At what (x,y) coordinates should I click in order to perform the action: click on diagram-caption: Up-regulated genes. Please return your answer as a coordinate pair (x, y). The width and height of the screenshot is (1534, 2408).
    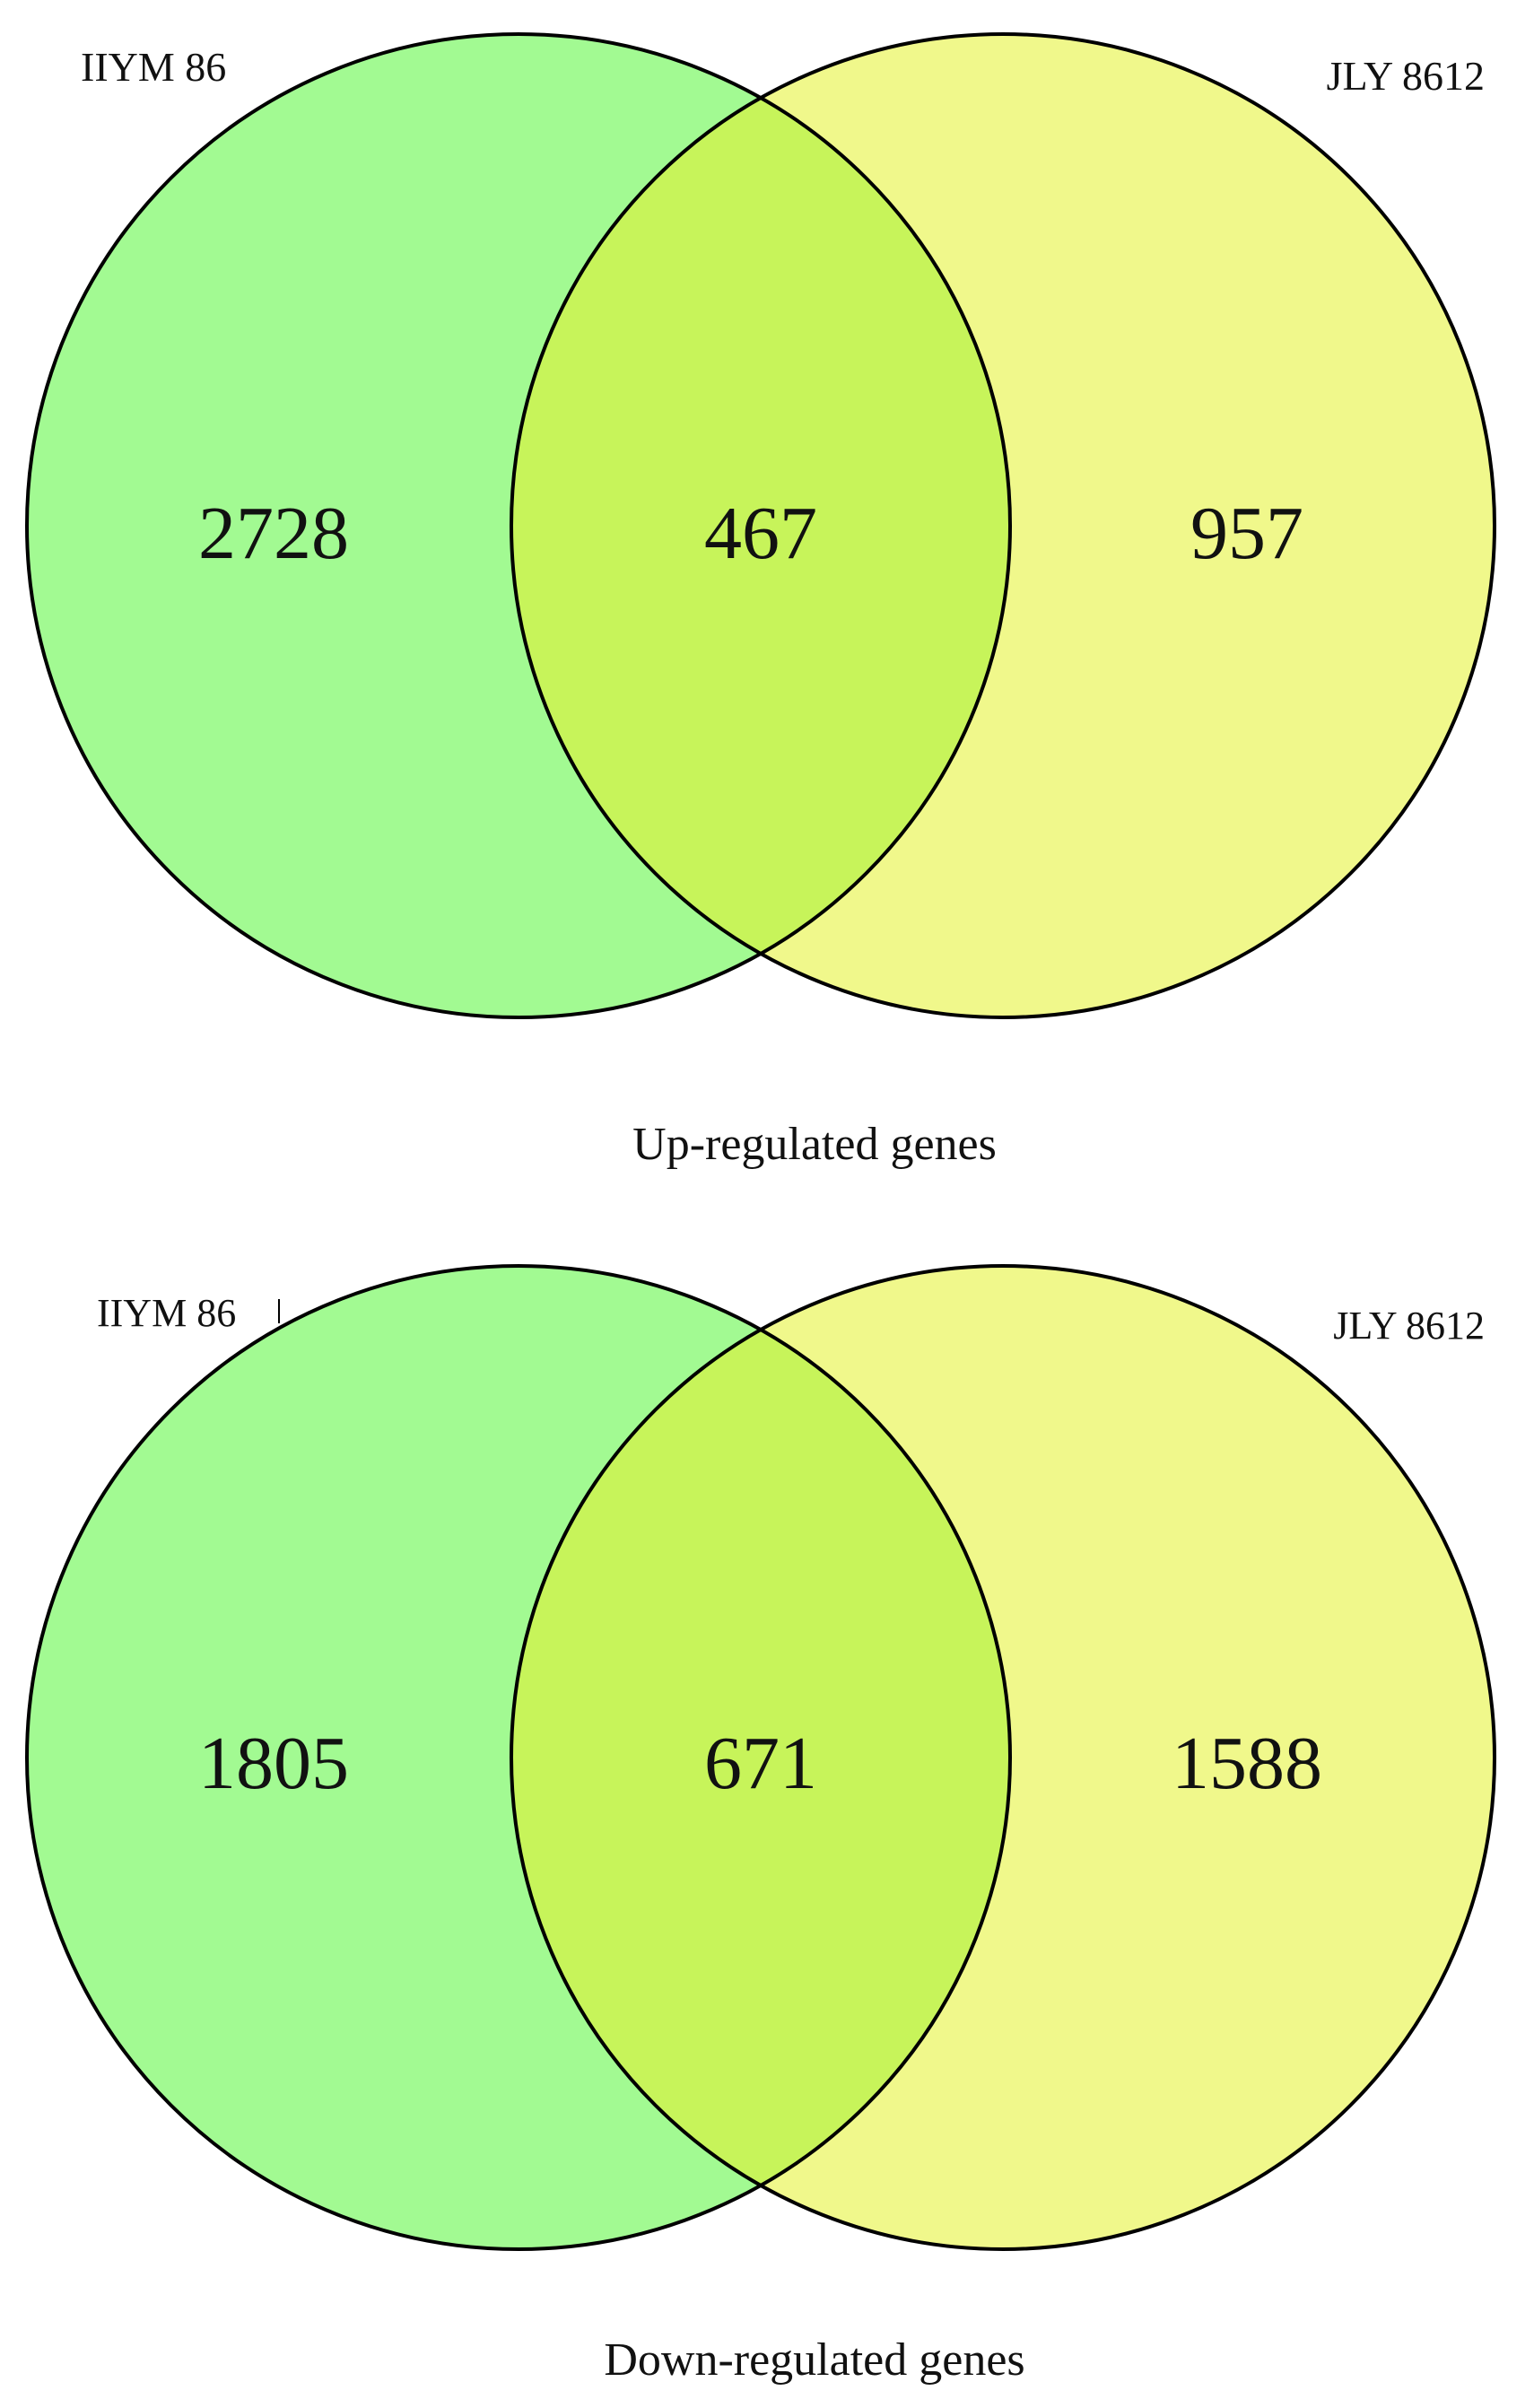
    Looking at the image, I should click on (815, 1144).